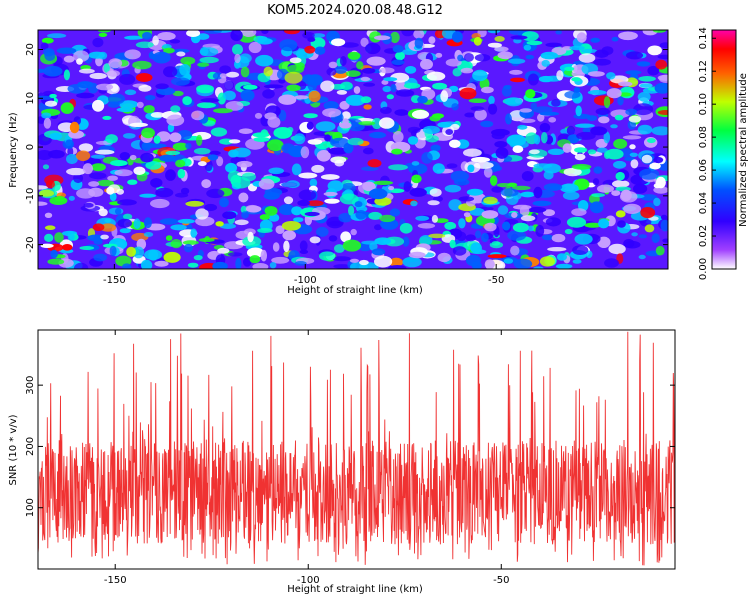  Describe the element at coordinates (30, 446) in the screenshot. I see `snr-y-tick-label: 200` at that location.